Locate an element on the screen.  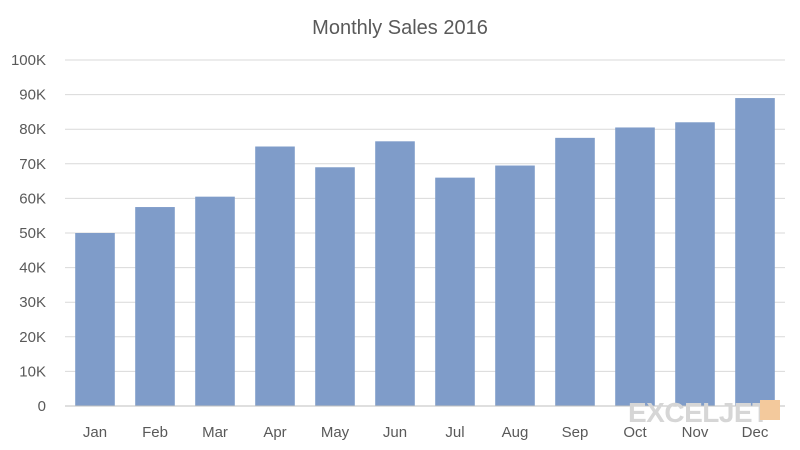
chart-title: Monthly Sales 2016 is located at coordinates (400, 28).